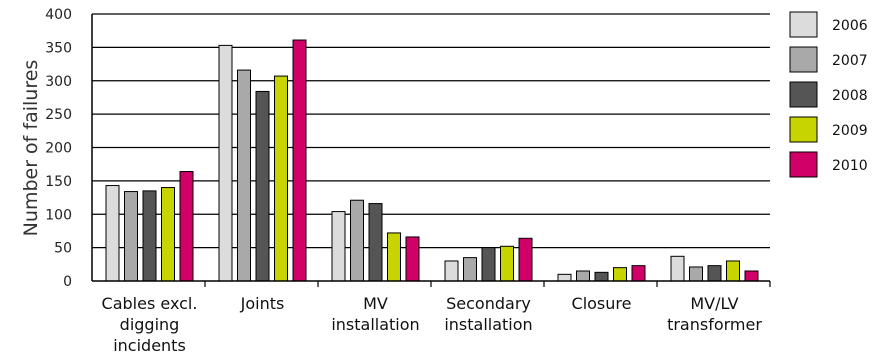 Image resolution: width=874 pixels, height=363 pixels. Describe the element at coordinates (67, 282) in the screenshot. I see `y-tick-label: 0` at that location.